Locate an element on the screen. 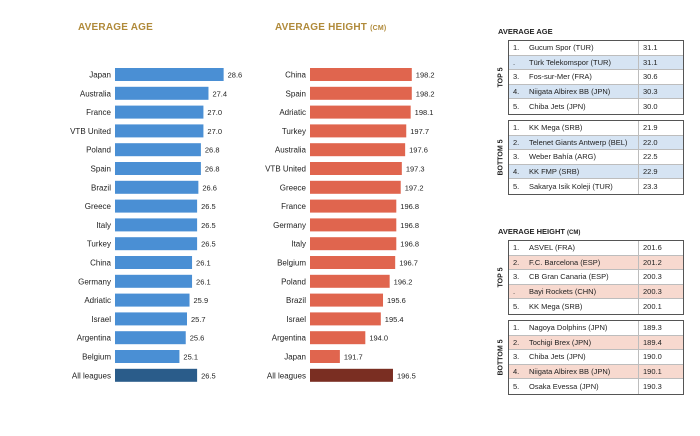 The image size is (700, 436). height-value-label: 195.6 is located at coordinates (396, 300).